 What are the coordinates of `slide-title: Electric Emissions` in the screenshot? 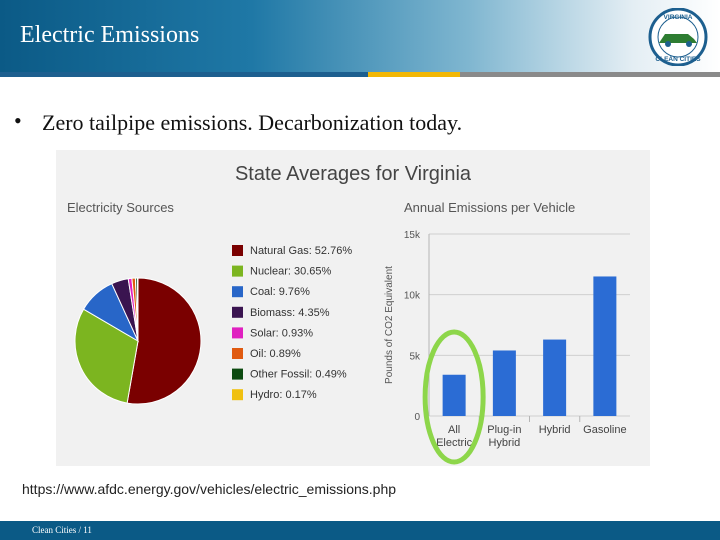 It's located at (110, 35).